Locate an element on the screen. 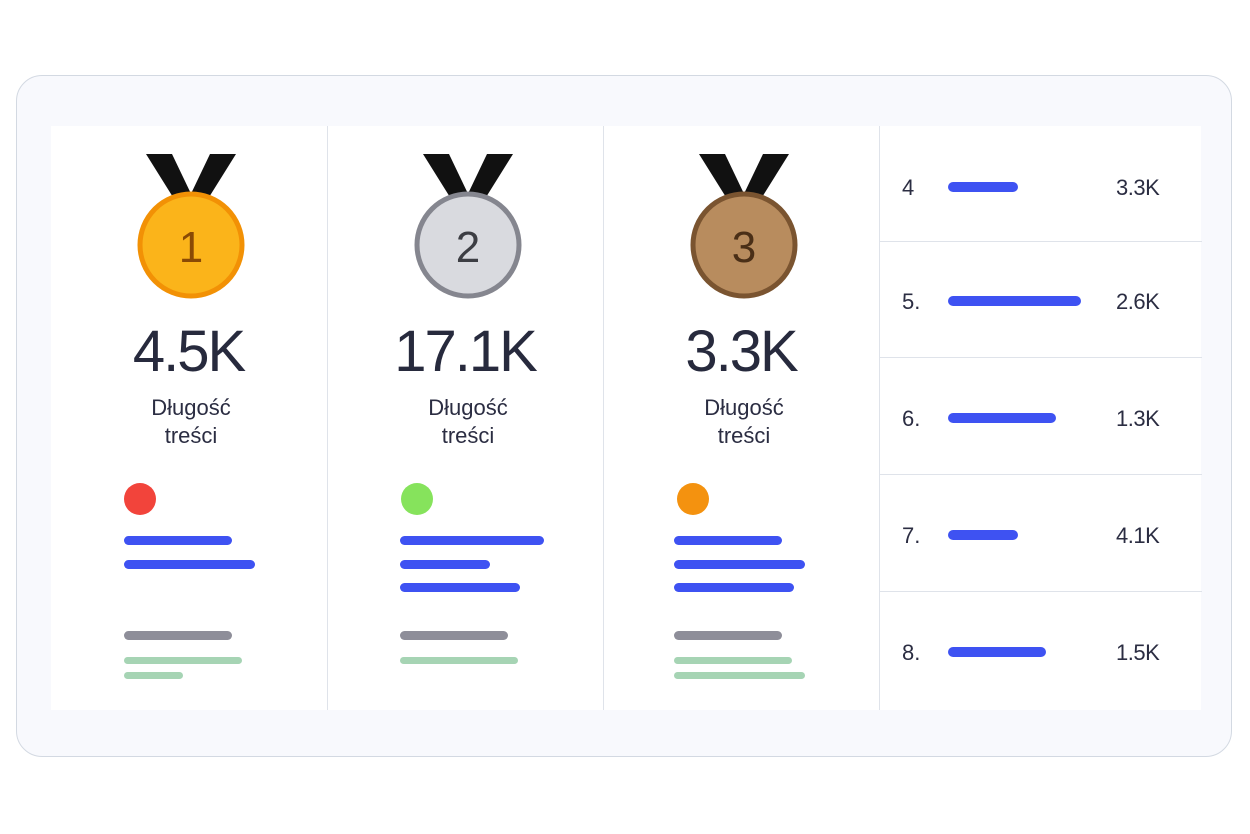  ranking-position: 8. is located at coordinates (911, 652).